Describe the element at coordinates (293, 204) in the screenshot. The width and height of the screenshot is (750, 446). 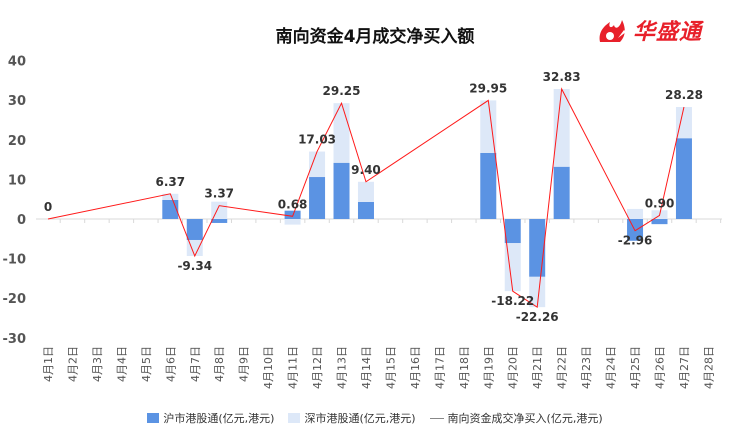
I see `data-label: 0.68` at that location.